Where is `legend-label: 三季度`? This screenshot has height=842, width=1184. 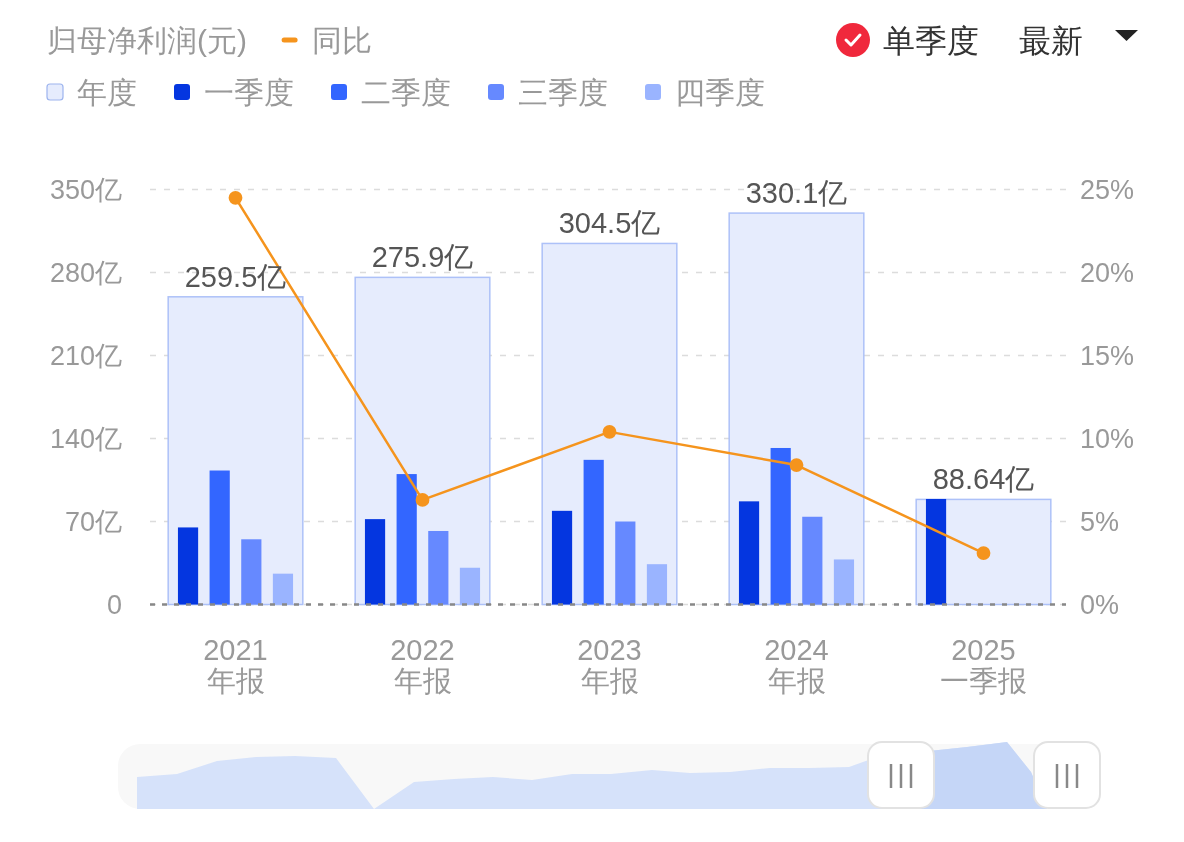
legend-label: 三季度 is located at coordinates (563, 92).